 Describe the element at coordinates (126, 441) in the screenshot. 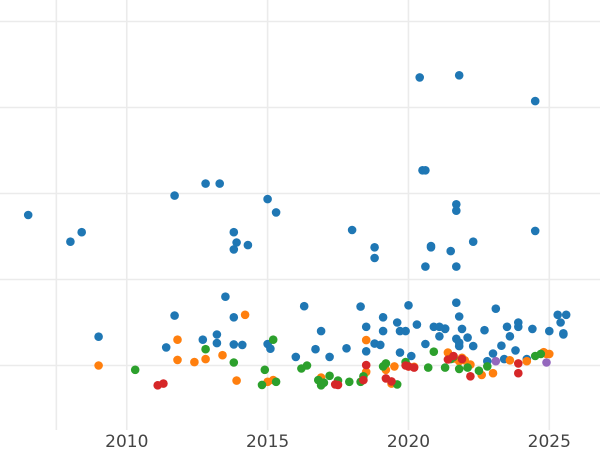

I see `x-tick-label: 2010` at that location.